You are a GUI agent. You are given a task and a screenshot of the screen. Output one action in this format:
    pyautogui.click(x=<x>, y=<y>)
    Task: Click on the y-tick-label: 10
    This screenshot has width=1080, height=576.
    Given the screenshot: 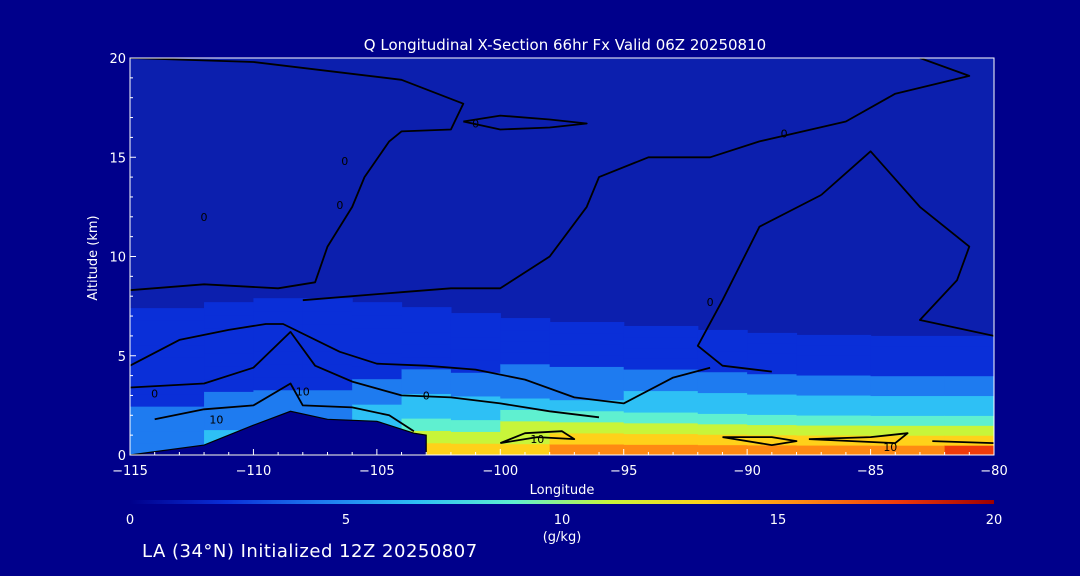 What is the action you would take?
    pyautogui.click(x=117, y=258)
    